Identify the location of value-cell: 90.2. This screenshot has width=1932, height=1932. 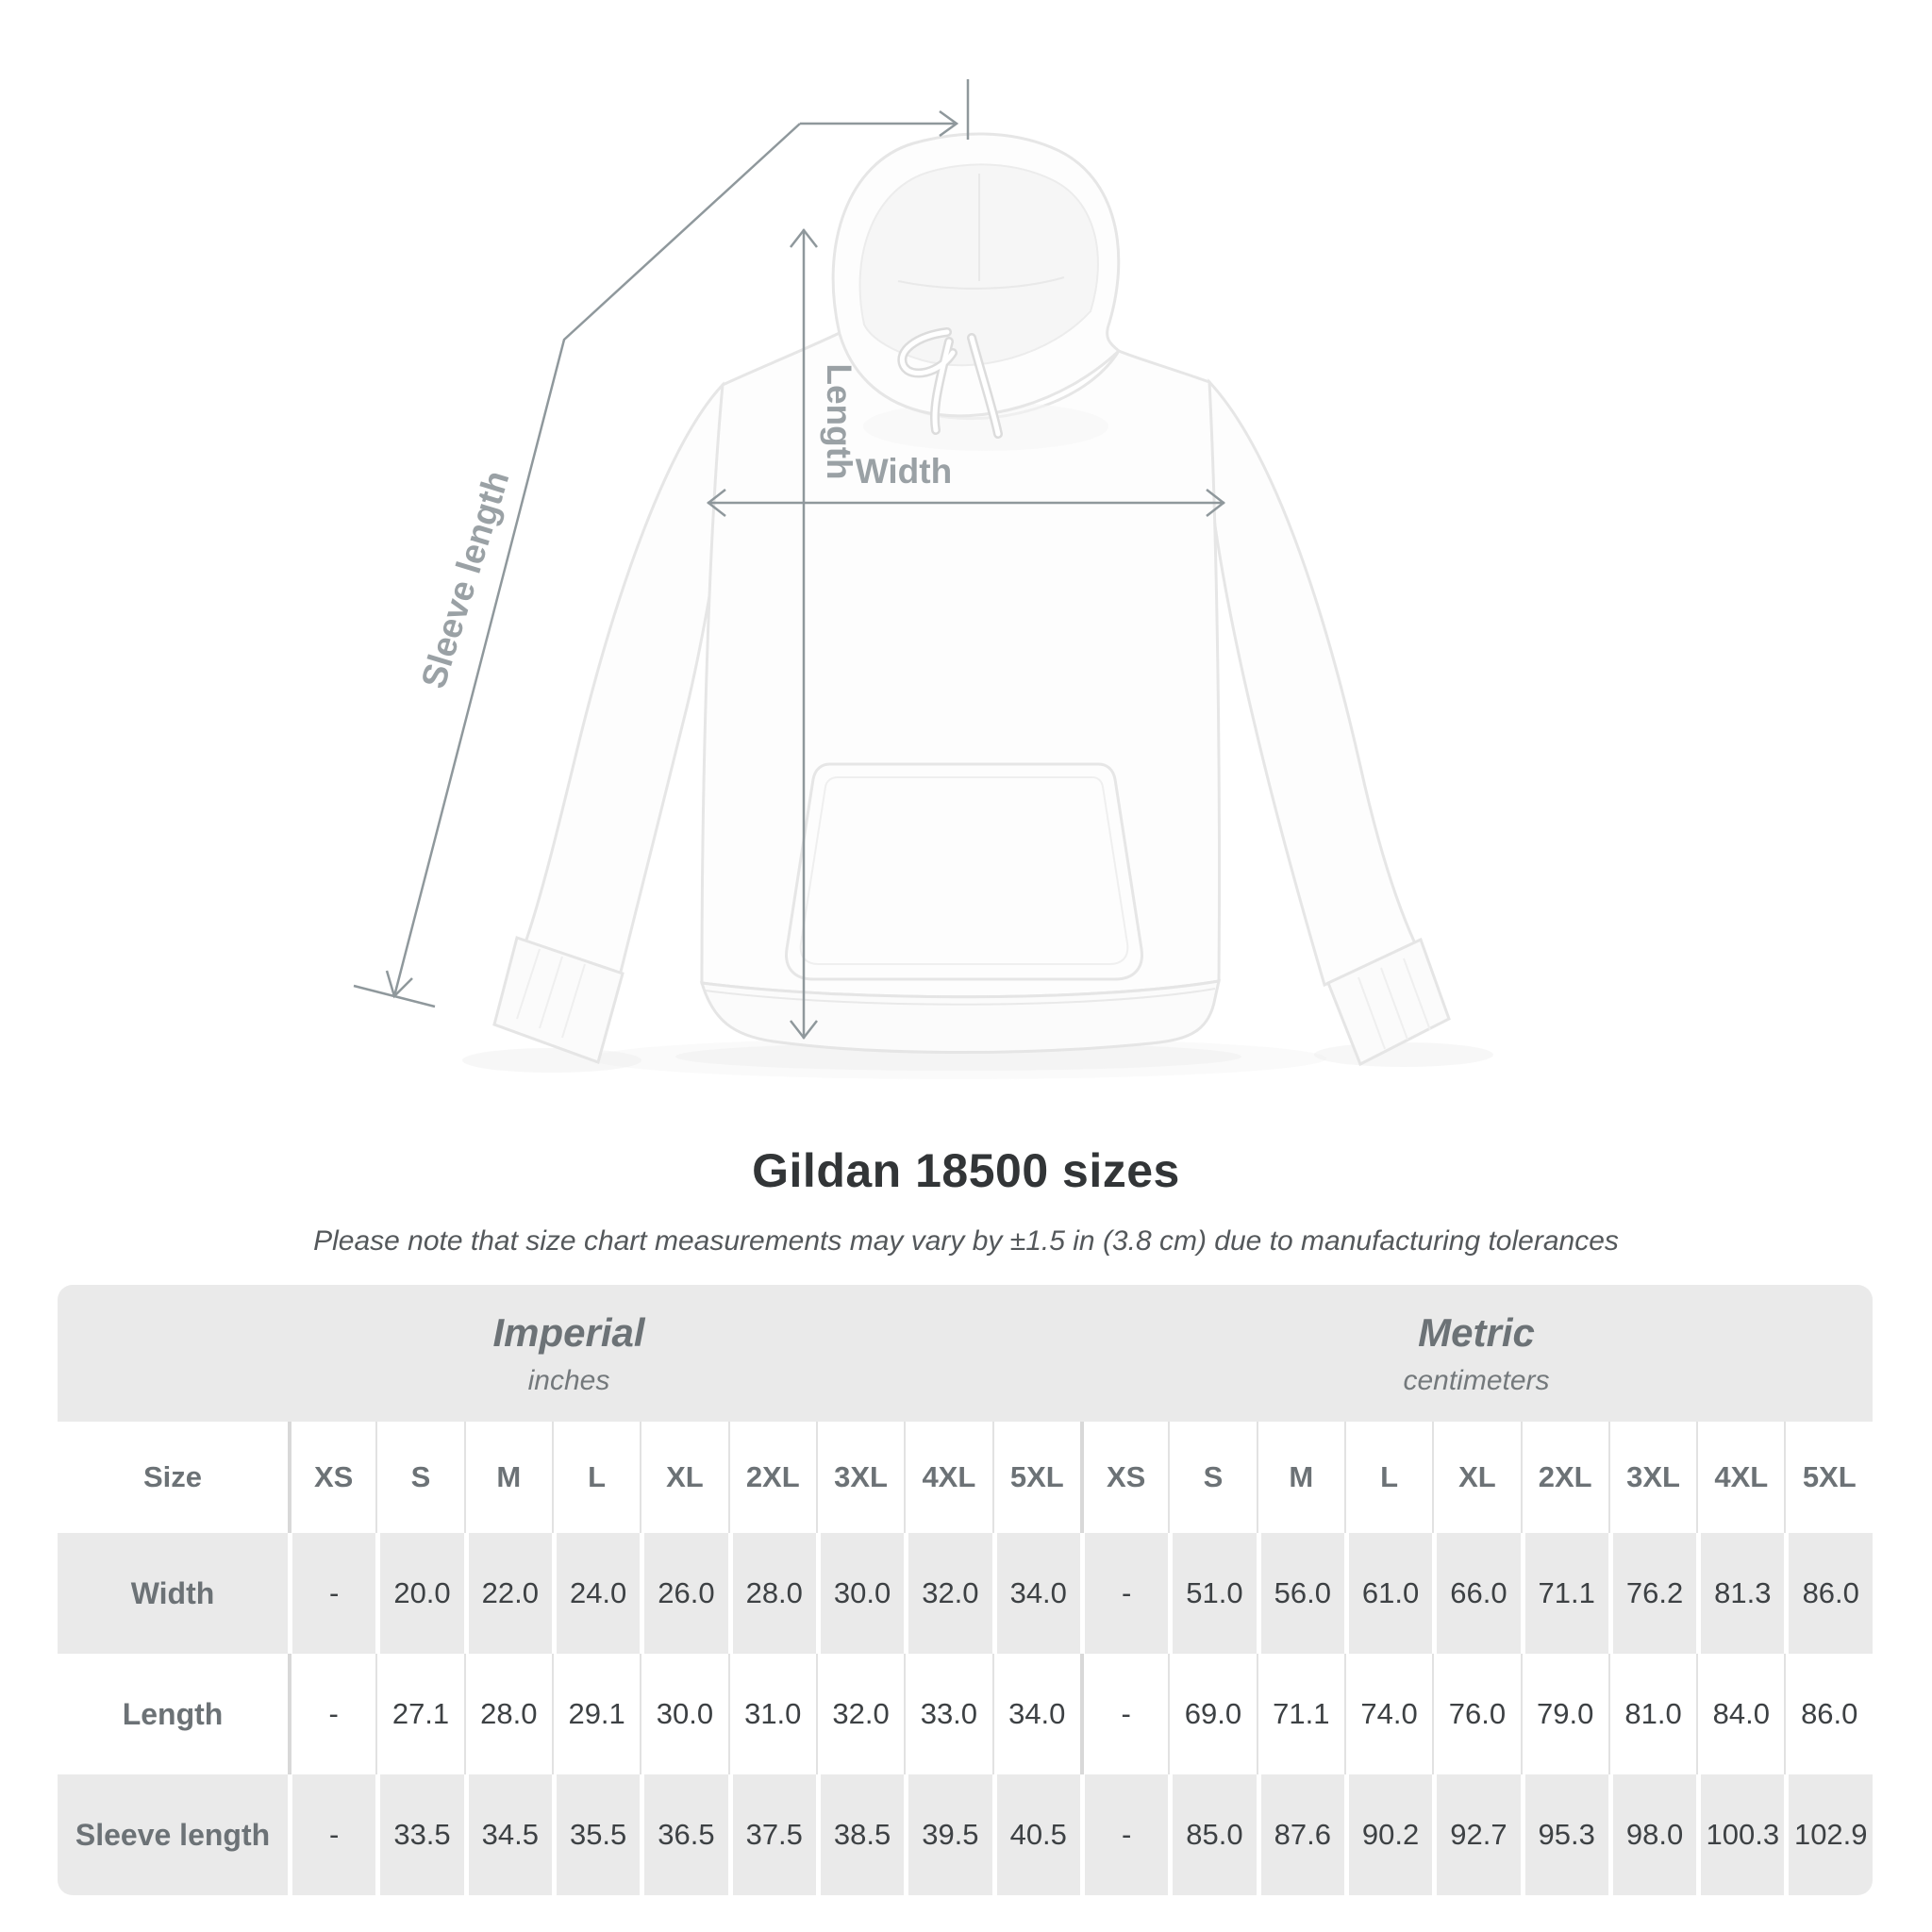
(1388, 1834).